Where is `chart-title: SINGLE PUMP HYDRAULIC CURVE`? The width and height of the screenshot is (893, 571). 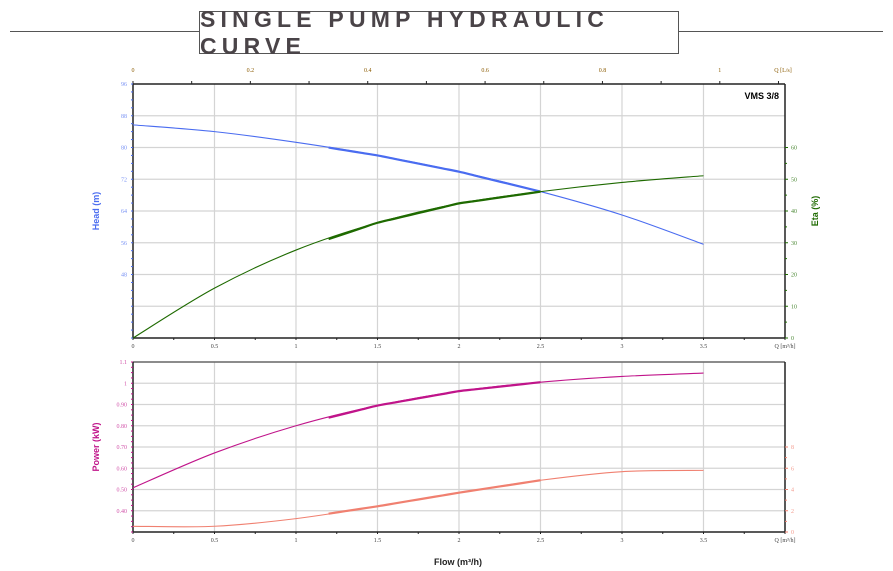 chart-title: SINGLE PUMP HYDRAULIC CURVE is located at coordinates (439, 32).